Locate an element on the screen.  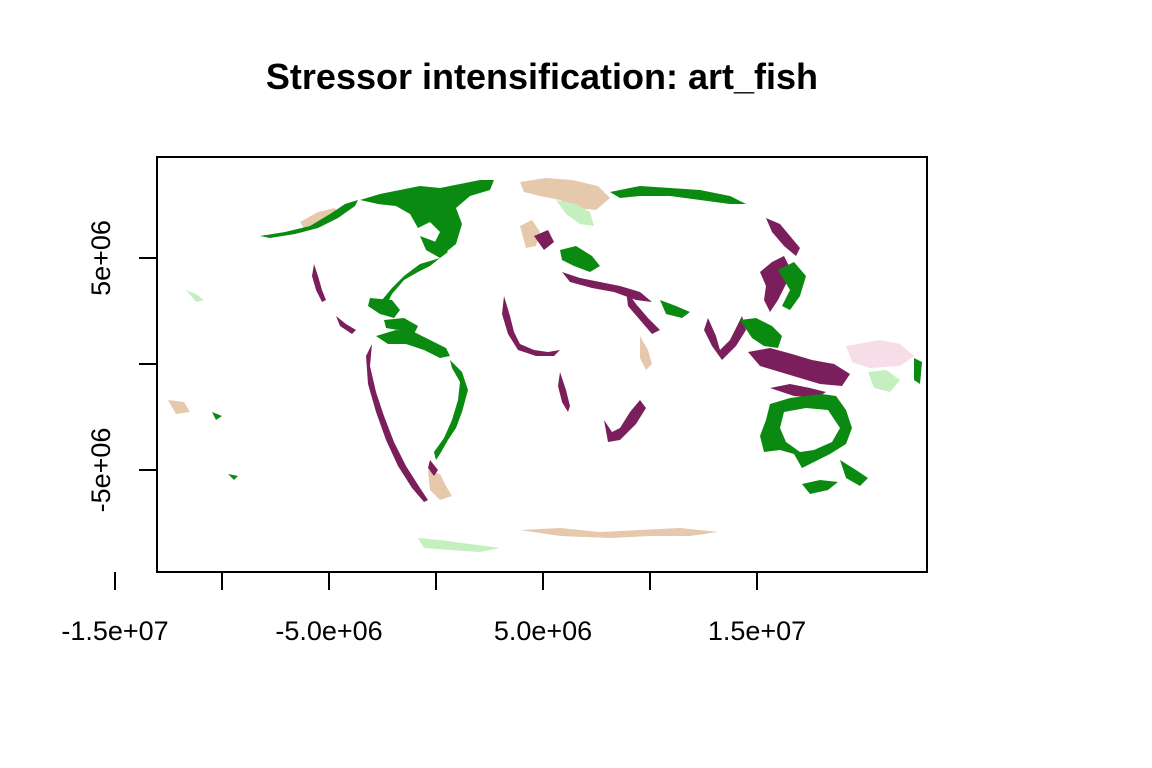
raster-wafrica-purple is located at coordinates (531, 326).